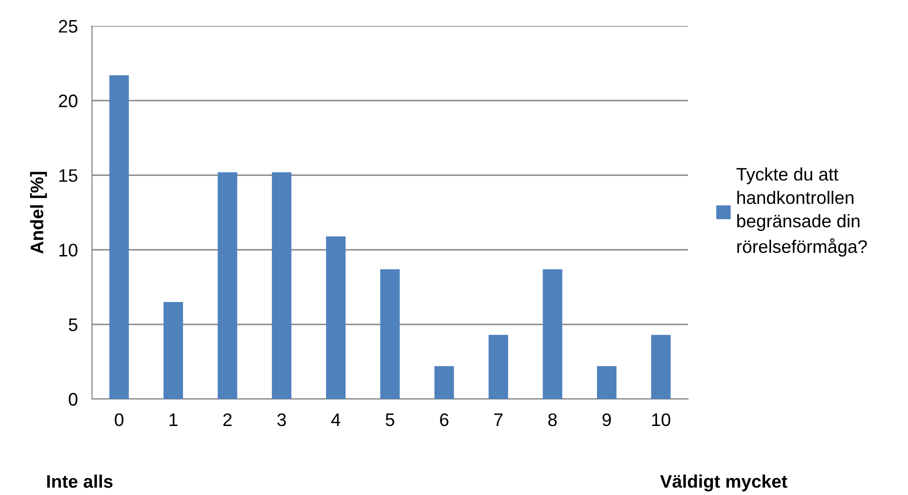  Describe the element at coordinates (73, 399) in the screenshot. I see `y-tick-label: 0` at that location.